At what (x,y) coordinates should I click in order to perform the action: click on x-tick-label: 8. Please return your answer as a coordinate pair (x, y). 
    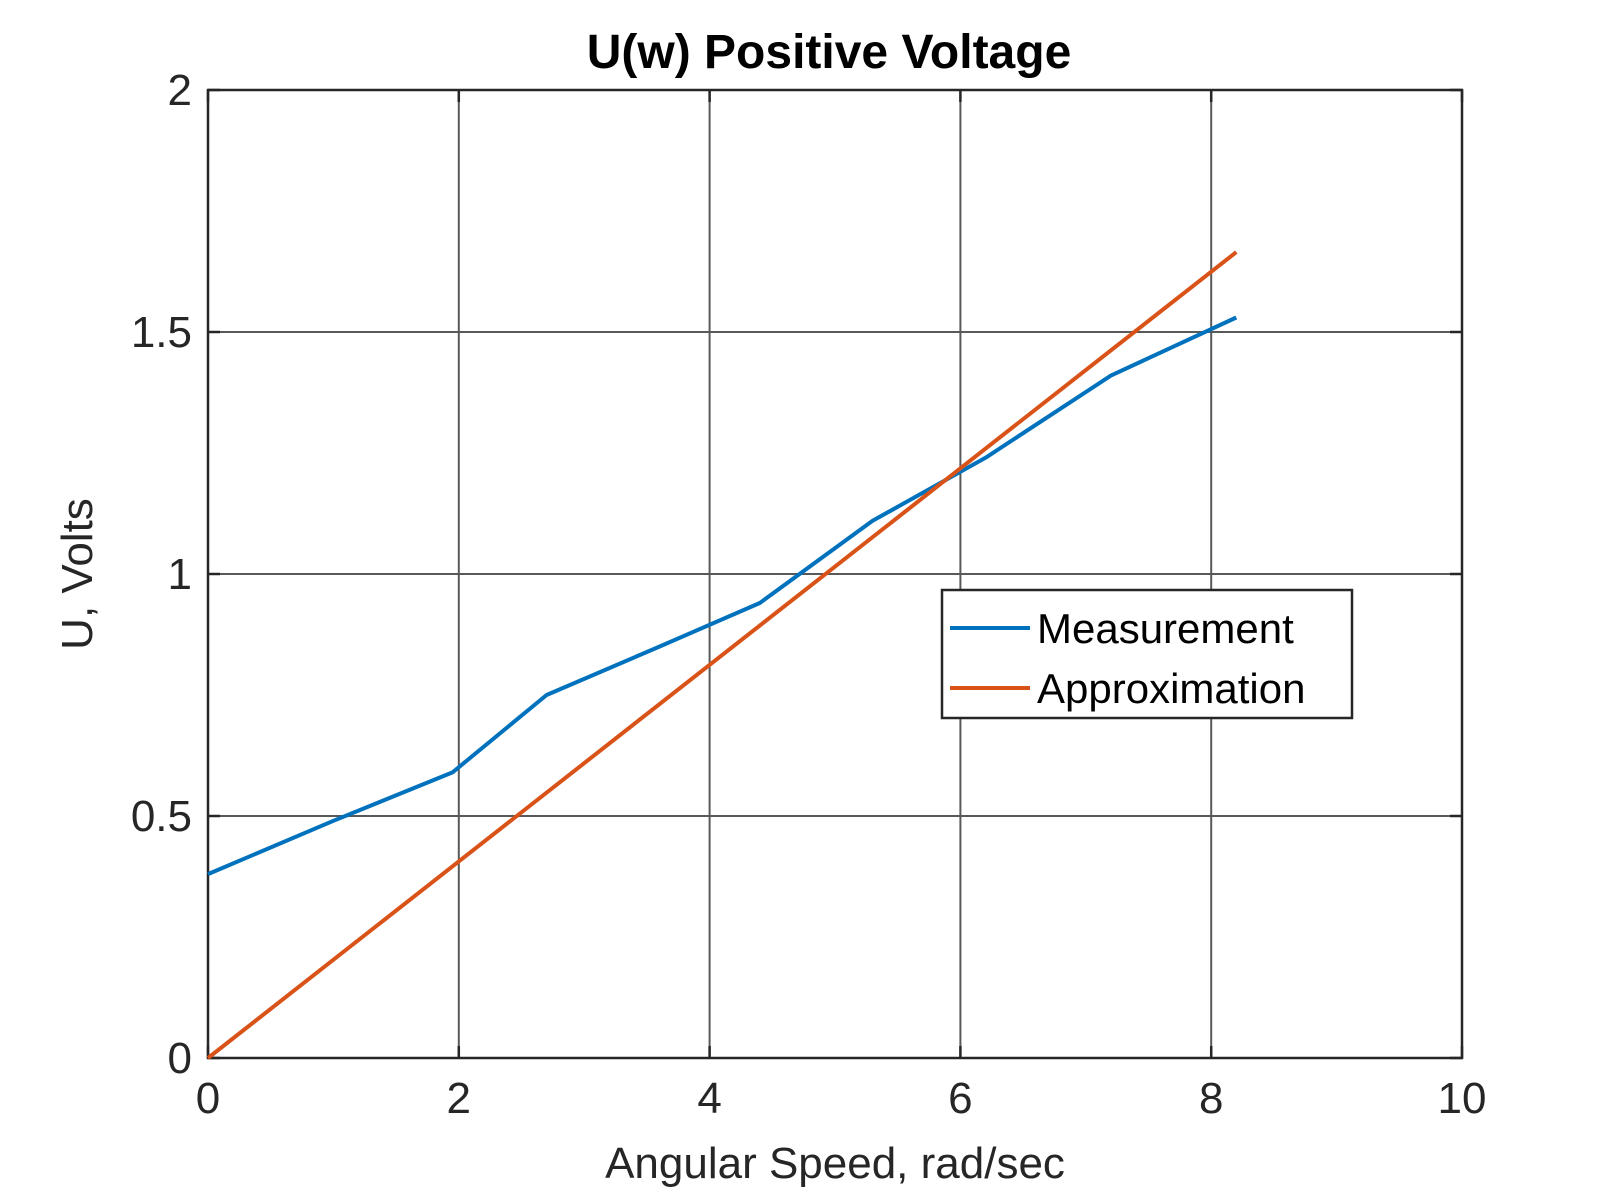
    Looking at the image, I should click on (1211, 1098).